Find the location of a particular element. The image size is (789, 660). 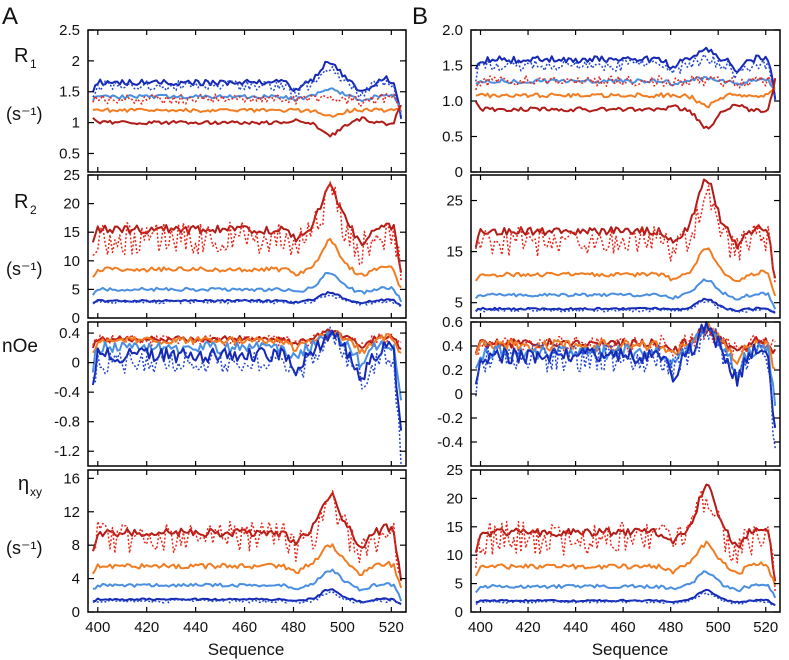

y-tick-label: 0.4 is located at coordinates (69, 333).